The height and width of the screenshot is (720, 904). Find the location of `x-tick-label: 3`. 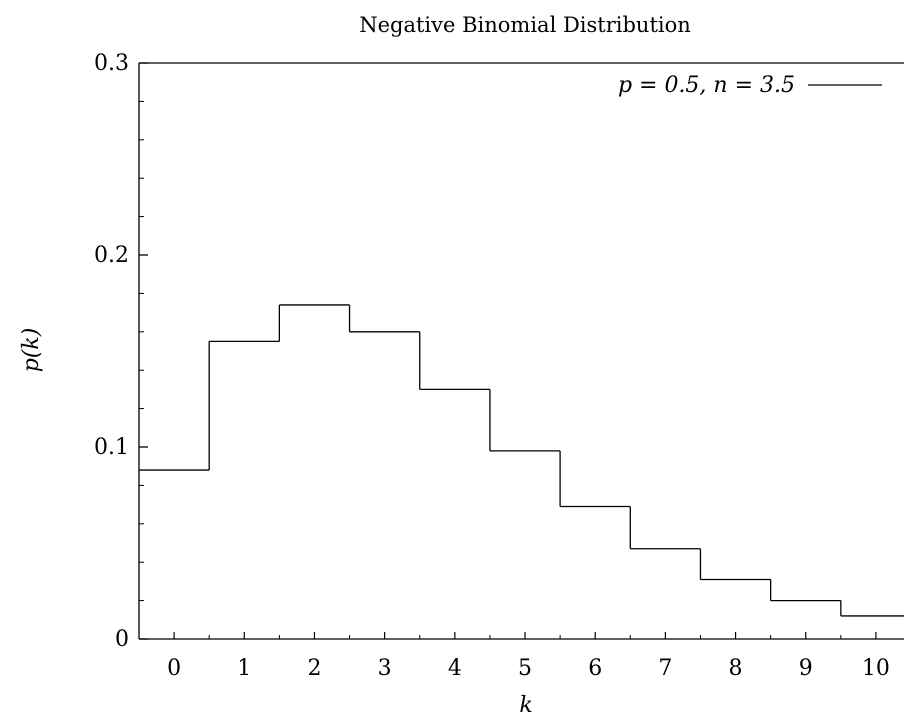

x-tick-label: 3 is located at coordinates (385, 668).